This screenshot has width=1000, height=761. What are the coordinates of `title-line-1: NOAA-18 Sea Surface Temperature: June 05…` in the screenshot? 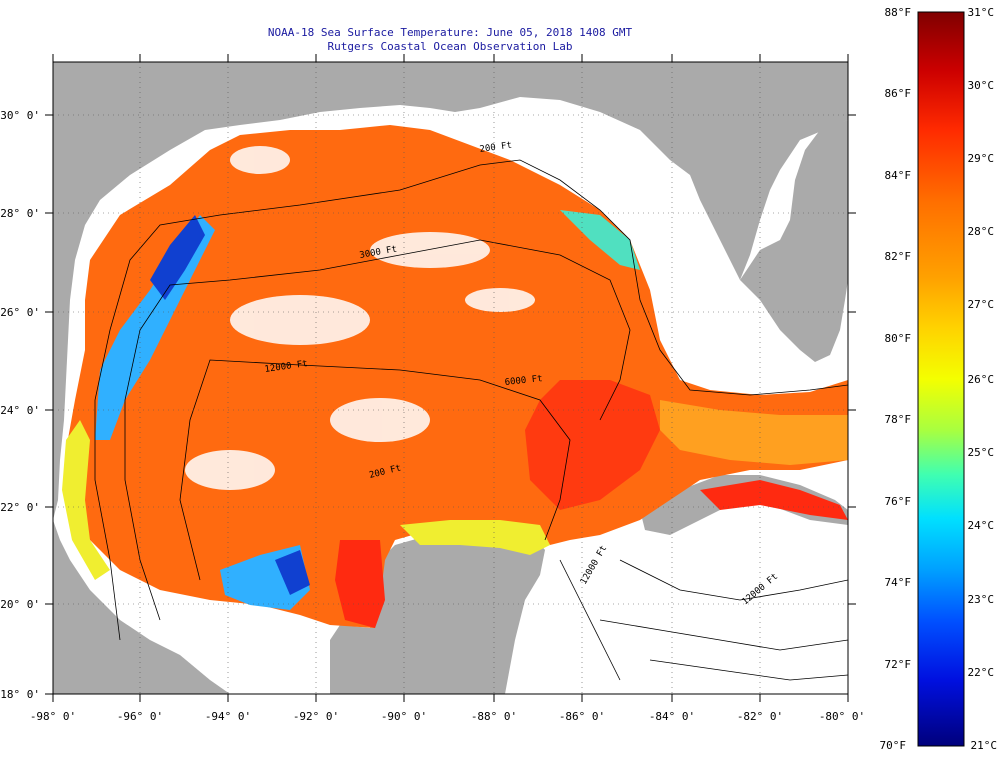 It's located at (450, 32).